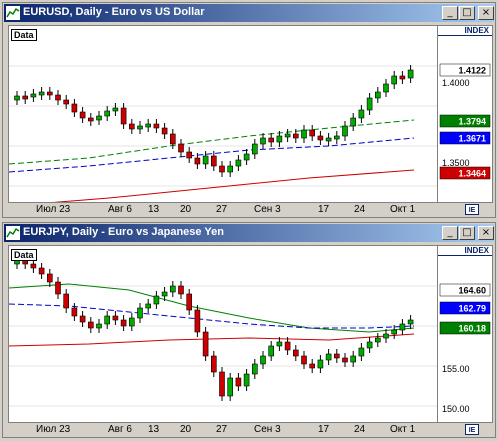 This screenshot has width=498, height=441. What do you see at coordinates (472, 329) in the screenshot?
I see `svg-text: 160.18` at bounding box center [472, 329].